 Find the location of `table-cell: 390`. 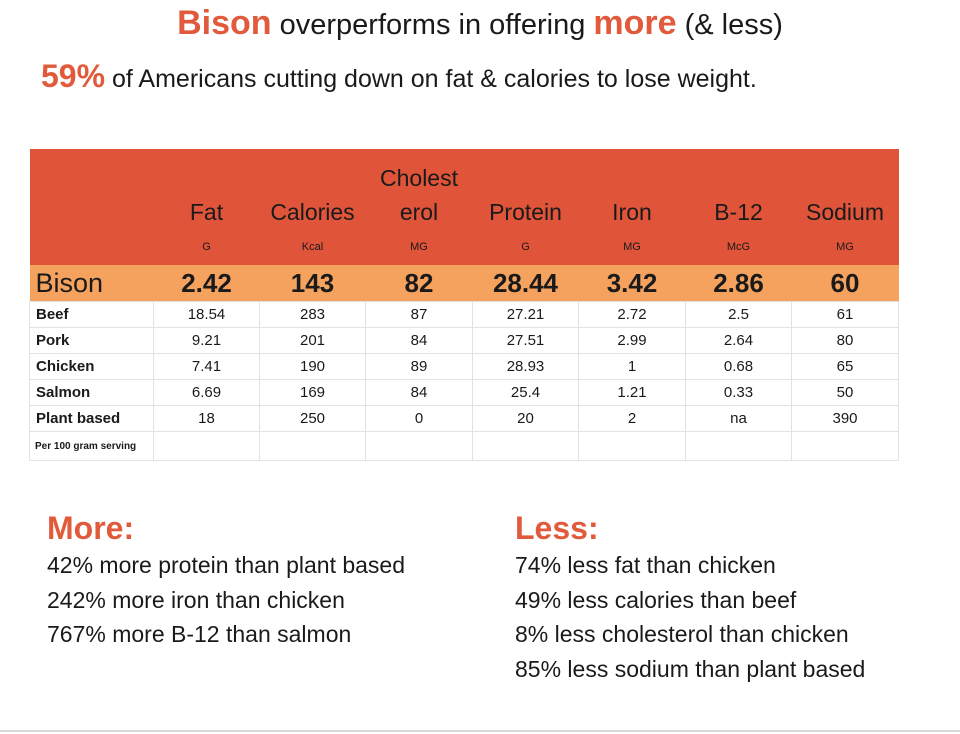

table-cell: 390 is located at coordinates (845, 418).